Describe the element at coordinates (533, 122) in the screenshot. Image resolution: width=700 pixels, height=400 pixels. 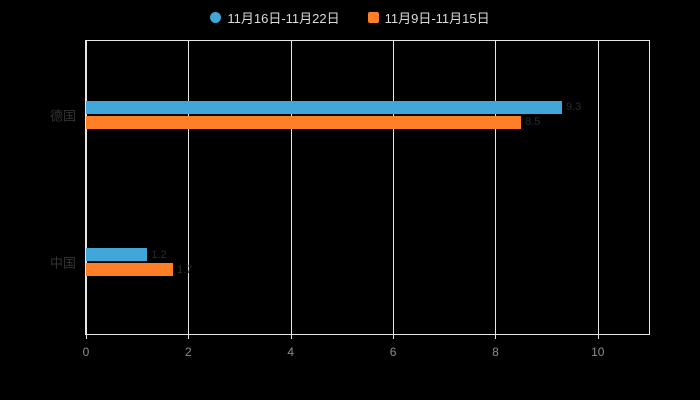
I see `bar-value-label: 8.5` at that location.